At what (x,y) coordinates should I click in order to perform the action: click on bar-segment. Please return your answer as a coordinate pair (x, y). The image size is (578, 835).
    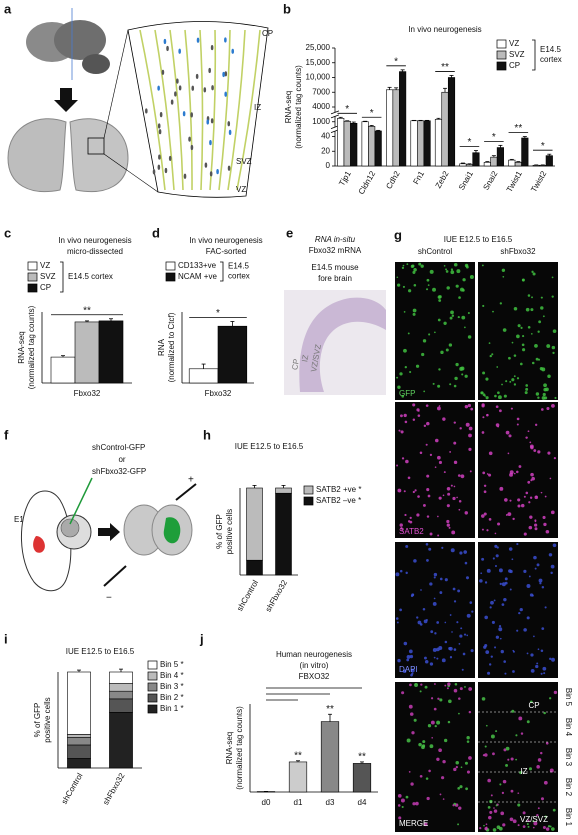
    Looking at the image, I should click on (254, 524).